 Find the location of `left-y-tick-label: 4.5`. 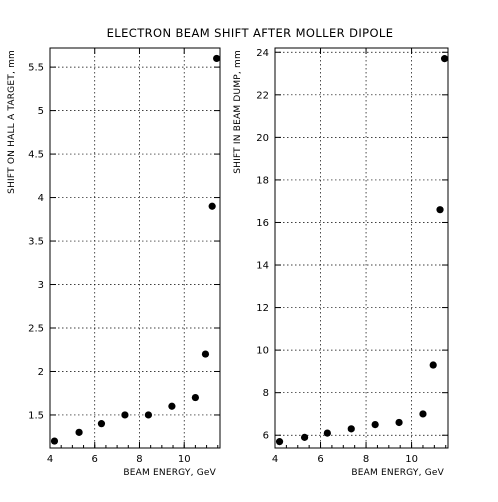

left-y-tick-label: 4.5 is located at coordinates (36, 155).